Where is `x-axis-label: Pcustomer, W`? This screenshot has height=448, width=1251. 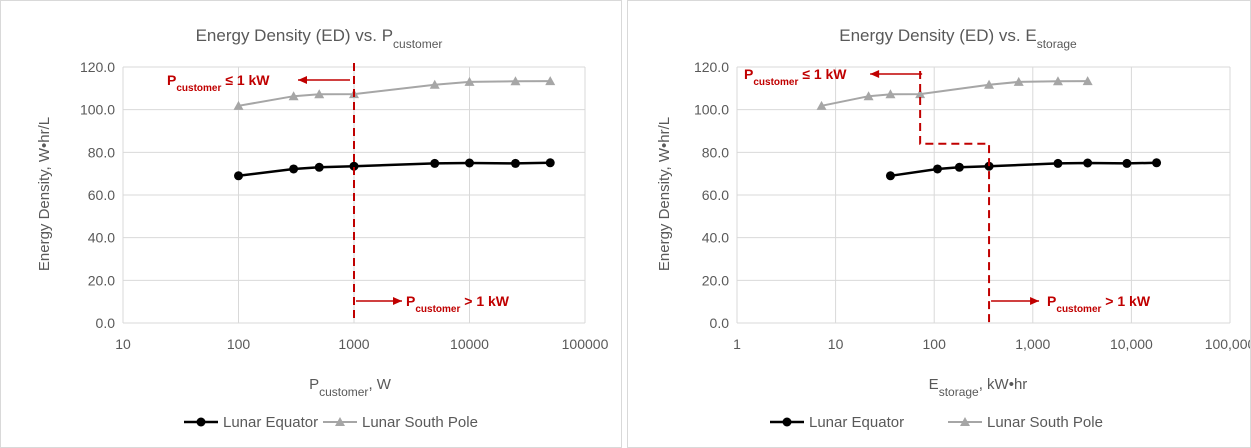
x-axis-label: Pcustomer, W is located at coordinates (350, 387).